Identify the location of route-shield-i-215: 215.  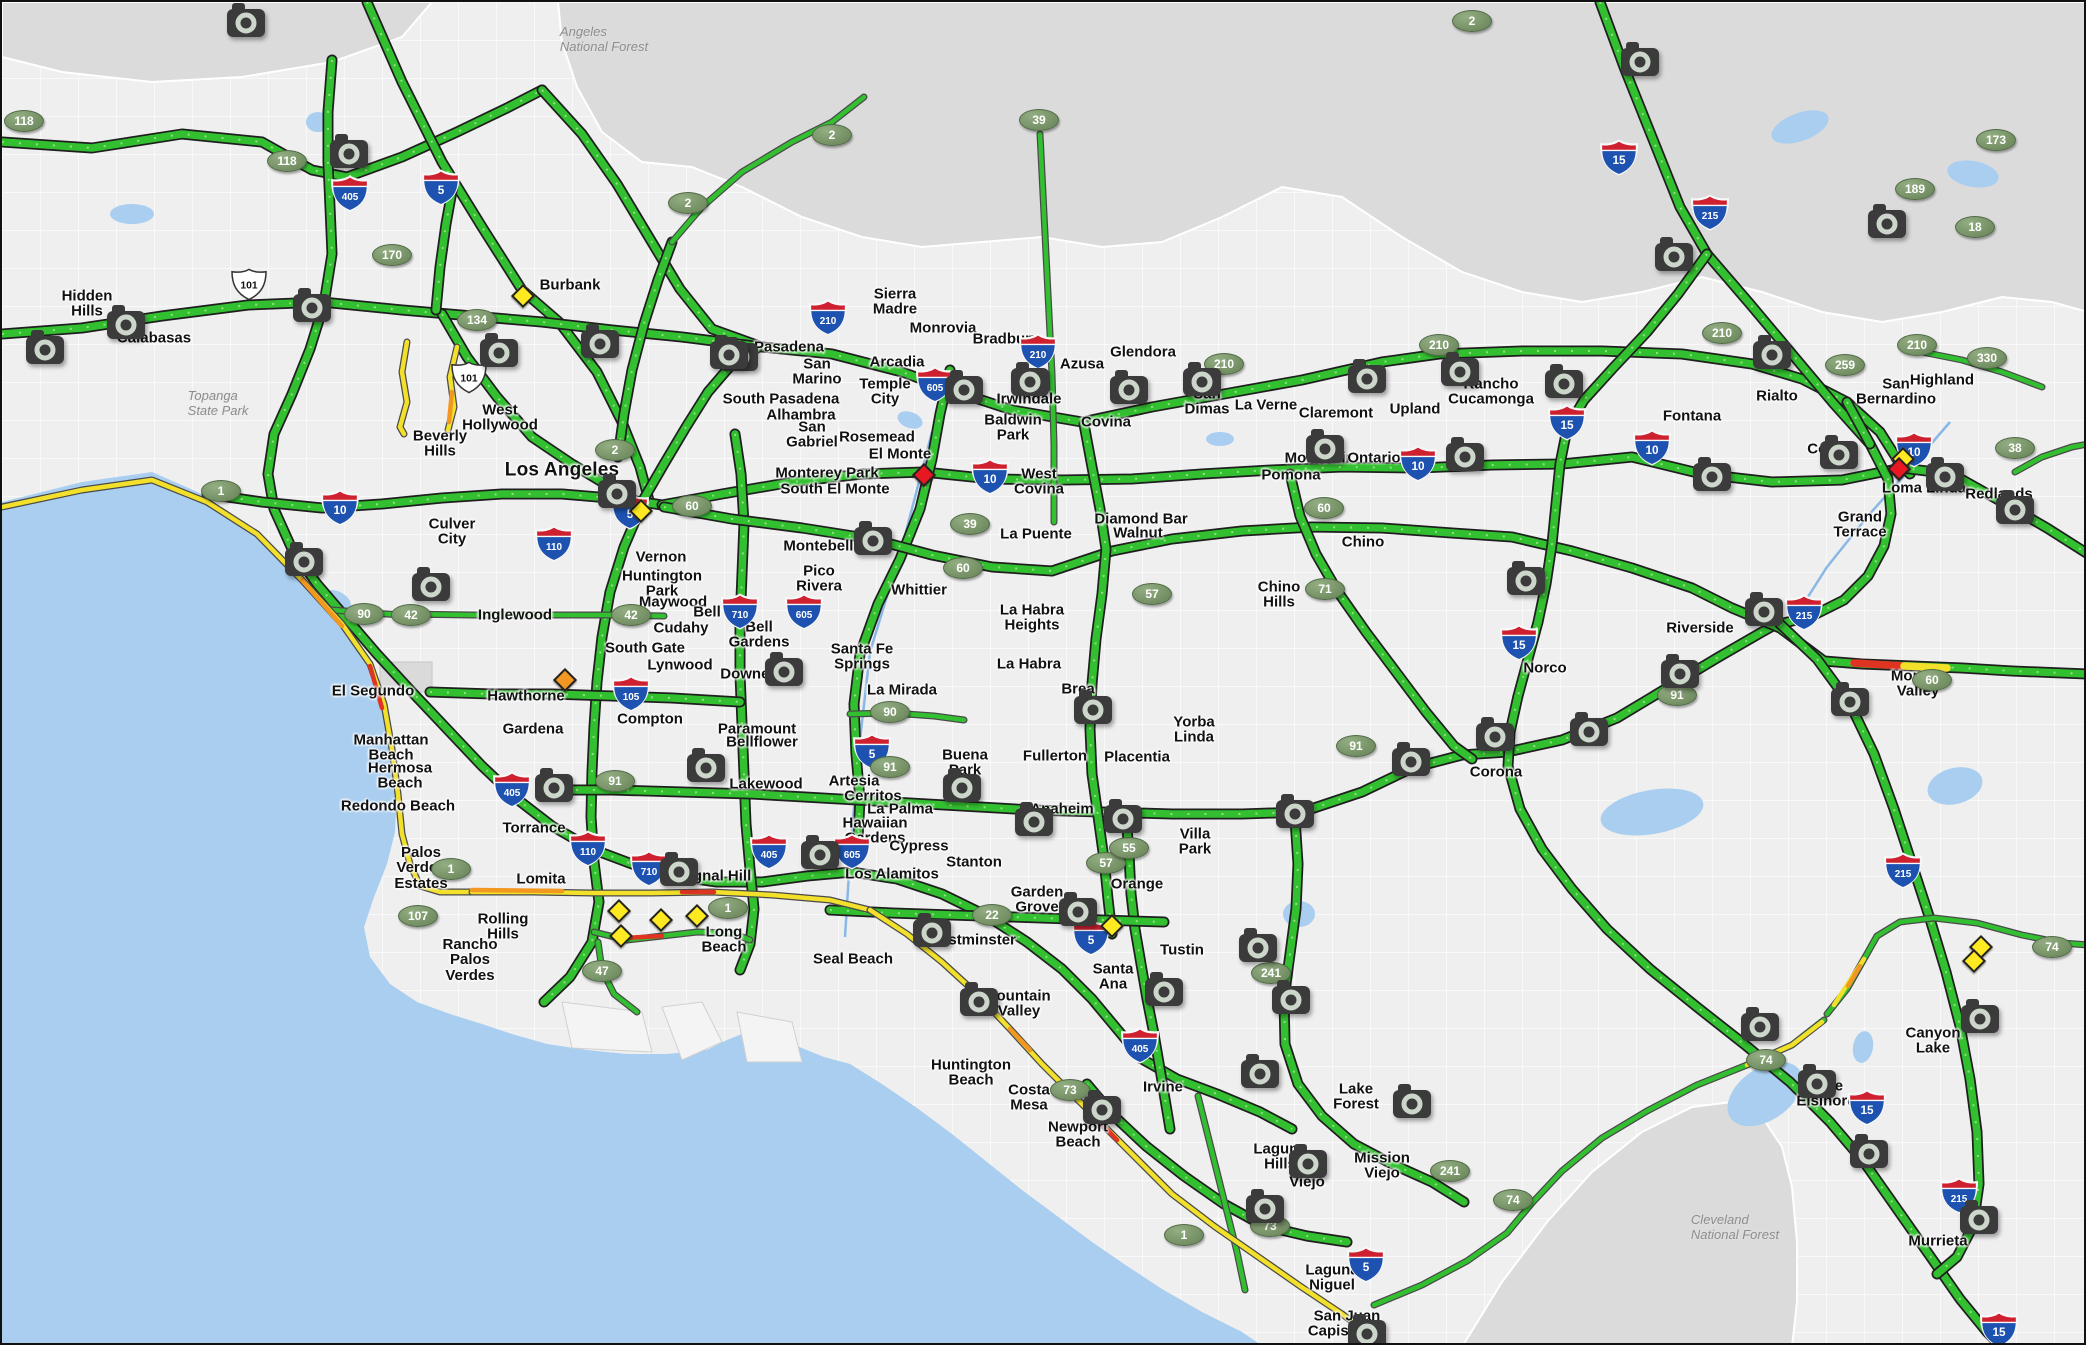
(1903, 873).